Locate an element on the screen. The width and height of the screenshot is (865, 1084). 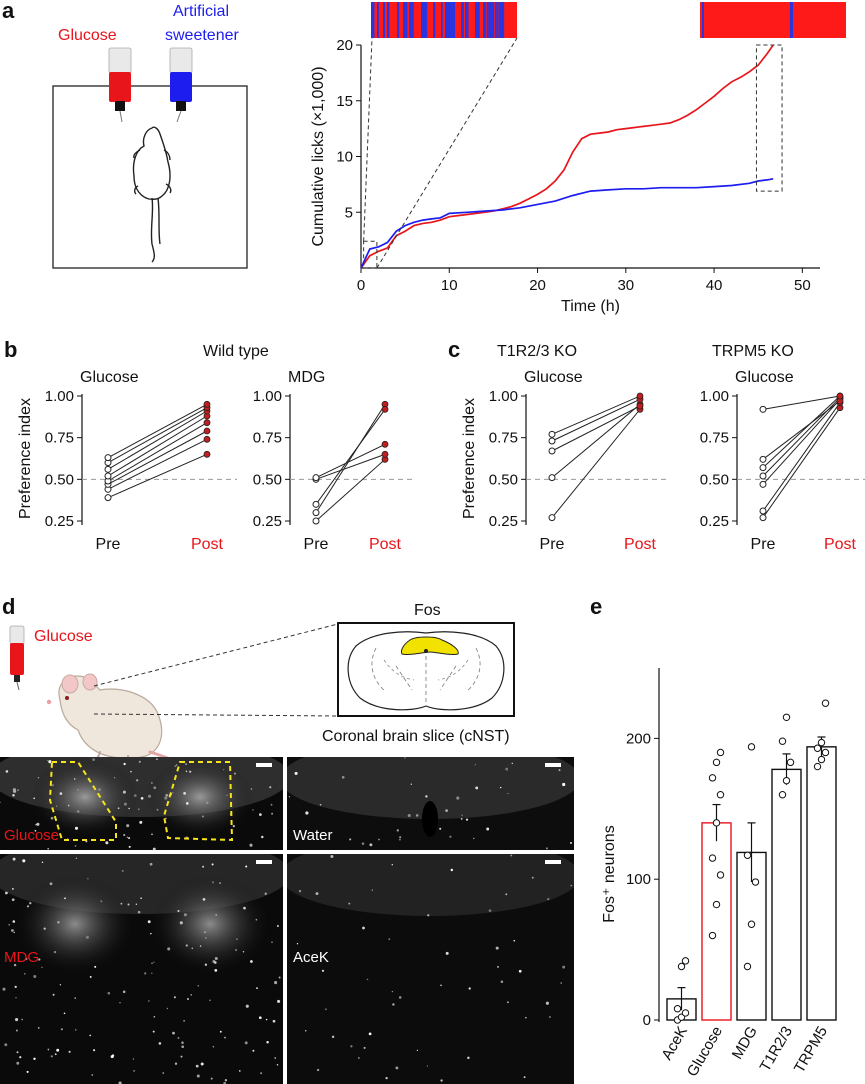
early-lick-raster is located at coordinates (444, 20).